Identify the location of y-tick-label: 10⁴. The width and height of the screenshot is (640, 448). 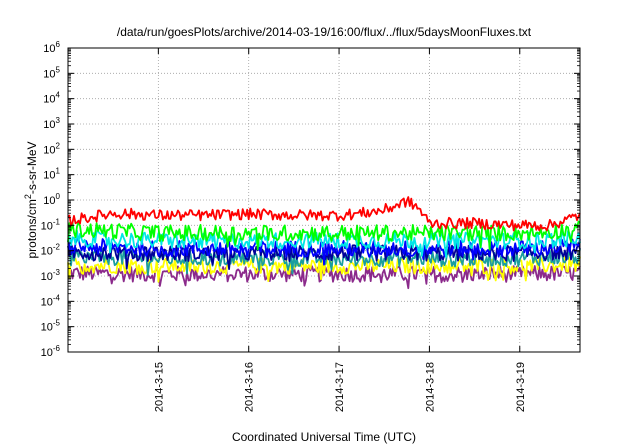
(51, 98).